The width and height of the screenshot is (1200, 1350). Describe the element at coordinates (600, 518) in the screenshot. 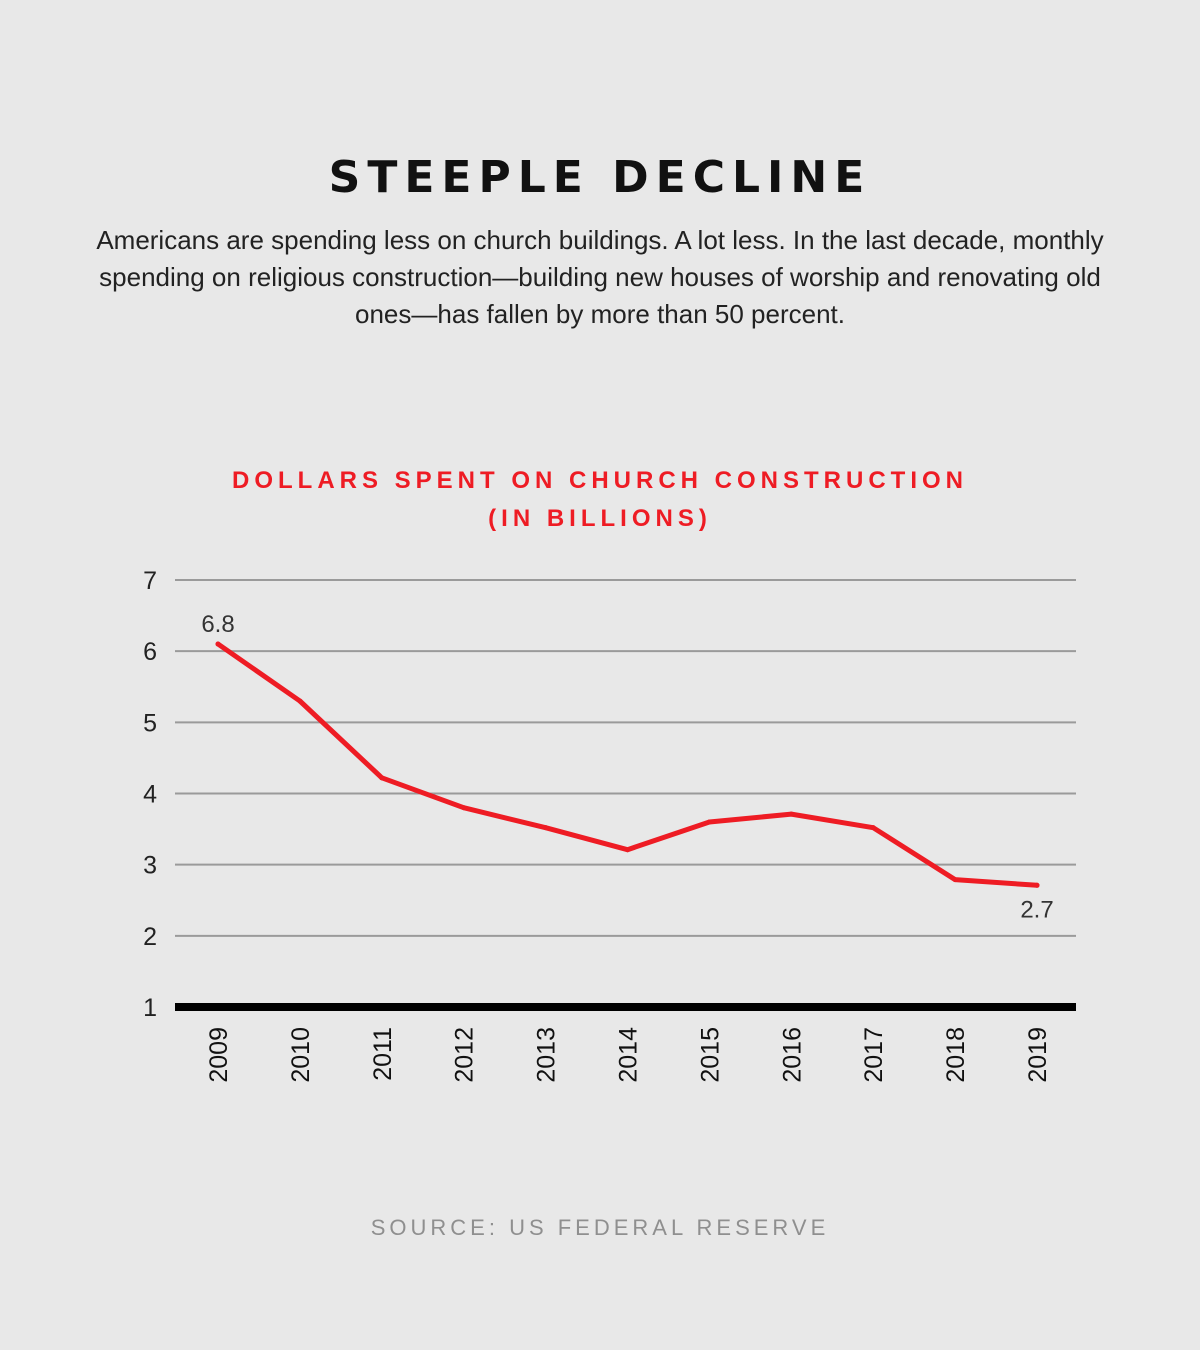

I see `chart-title-line-2: (IN BILLIONS)` at that location.